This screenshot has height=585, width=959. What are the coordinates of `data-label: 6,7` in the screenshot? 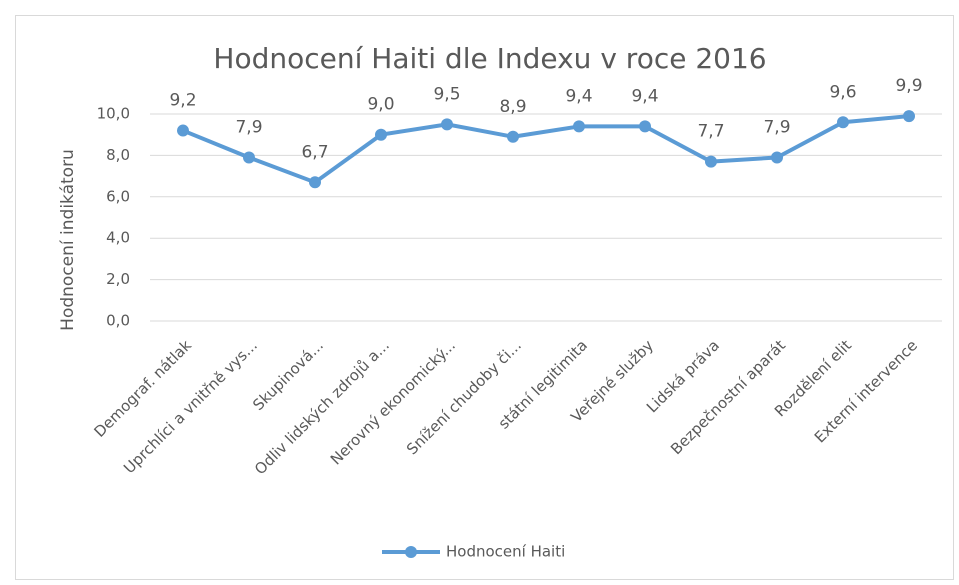 It's located at (314, 152).